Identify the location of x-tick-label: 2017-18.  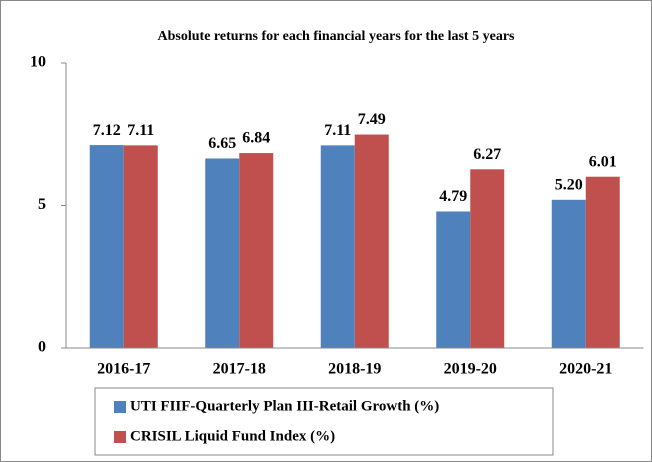
(239, 369).